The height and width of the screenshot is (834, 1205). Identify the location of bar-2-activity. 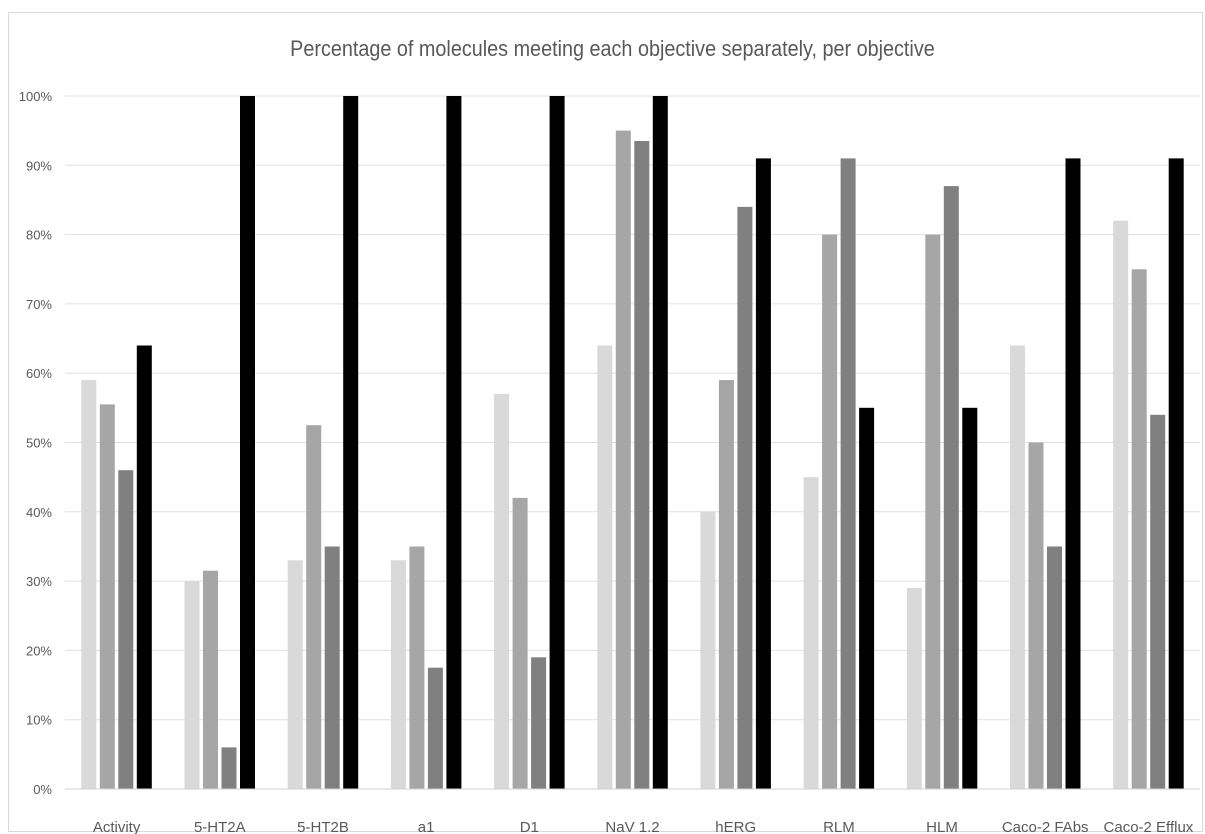
(107, 596).